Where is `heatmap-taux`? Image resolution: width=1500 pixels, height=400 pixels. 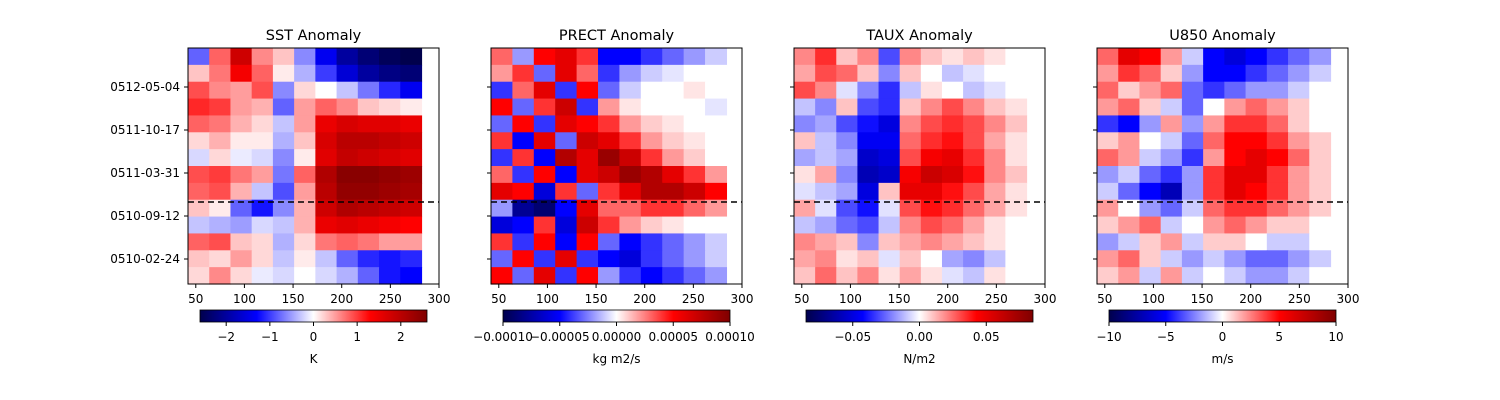 heatmap-taux is located at coordinates (911, 166).